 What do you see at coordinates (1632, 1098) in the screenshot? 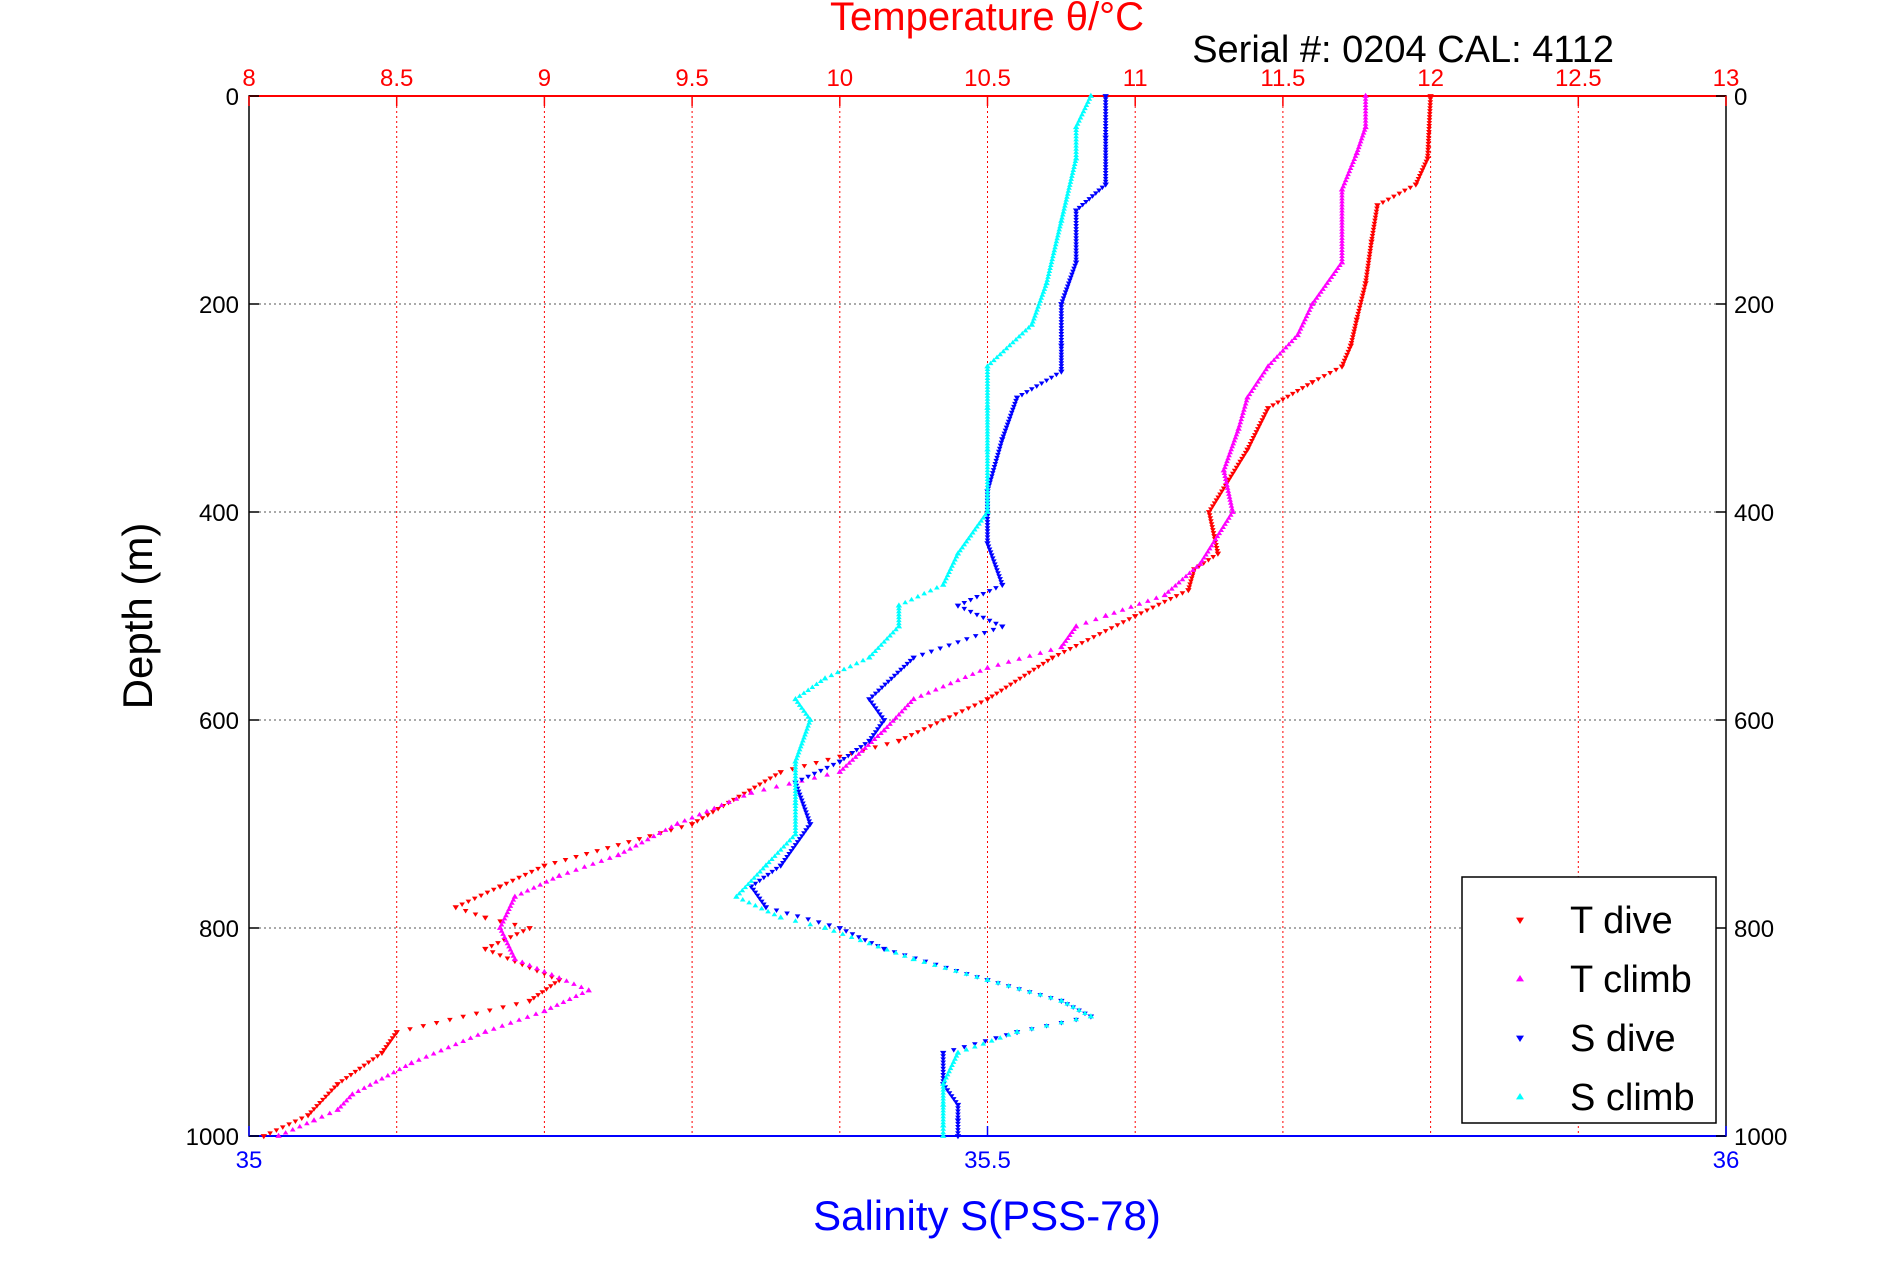
I see `legend-label: S climb` at bounding box center [1632, 1098].